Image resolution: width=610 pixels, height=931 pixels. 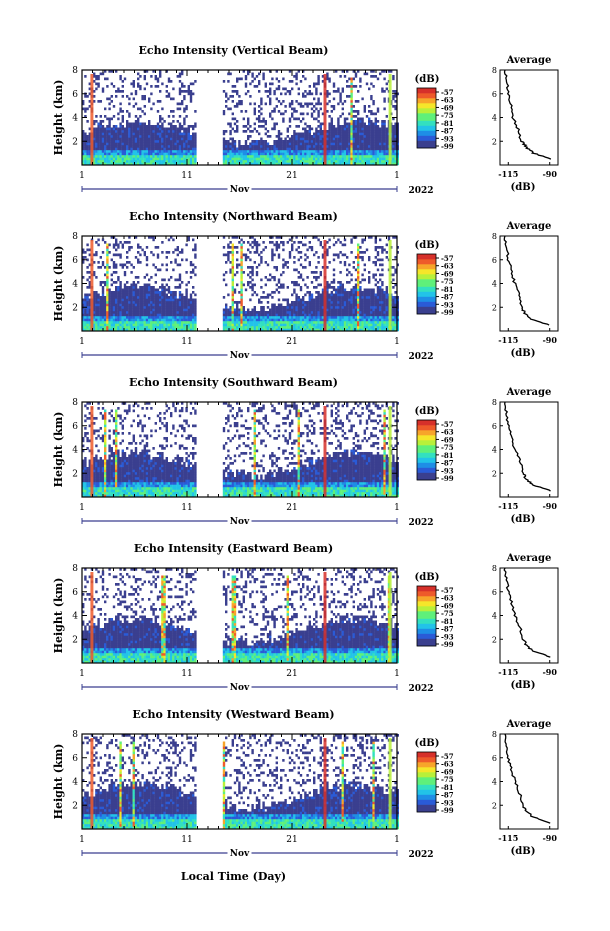 I want to click on colorbar-tick-label: -75, so click(x=447, y=779).